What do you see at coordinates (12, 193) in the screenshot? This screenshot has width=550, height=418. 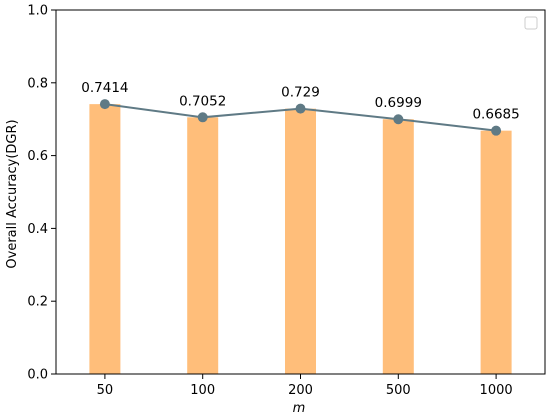 I see `y-axis-label: Overall Accuracy(DGR)` at bounding box center [12, 193].